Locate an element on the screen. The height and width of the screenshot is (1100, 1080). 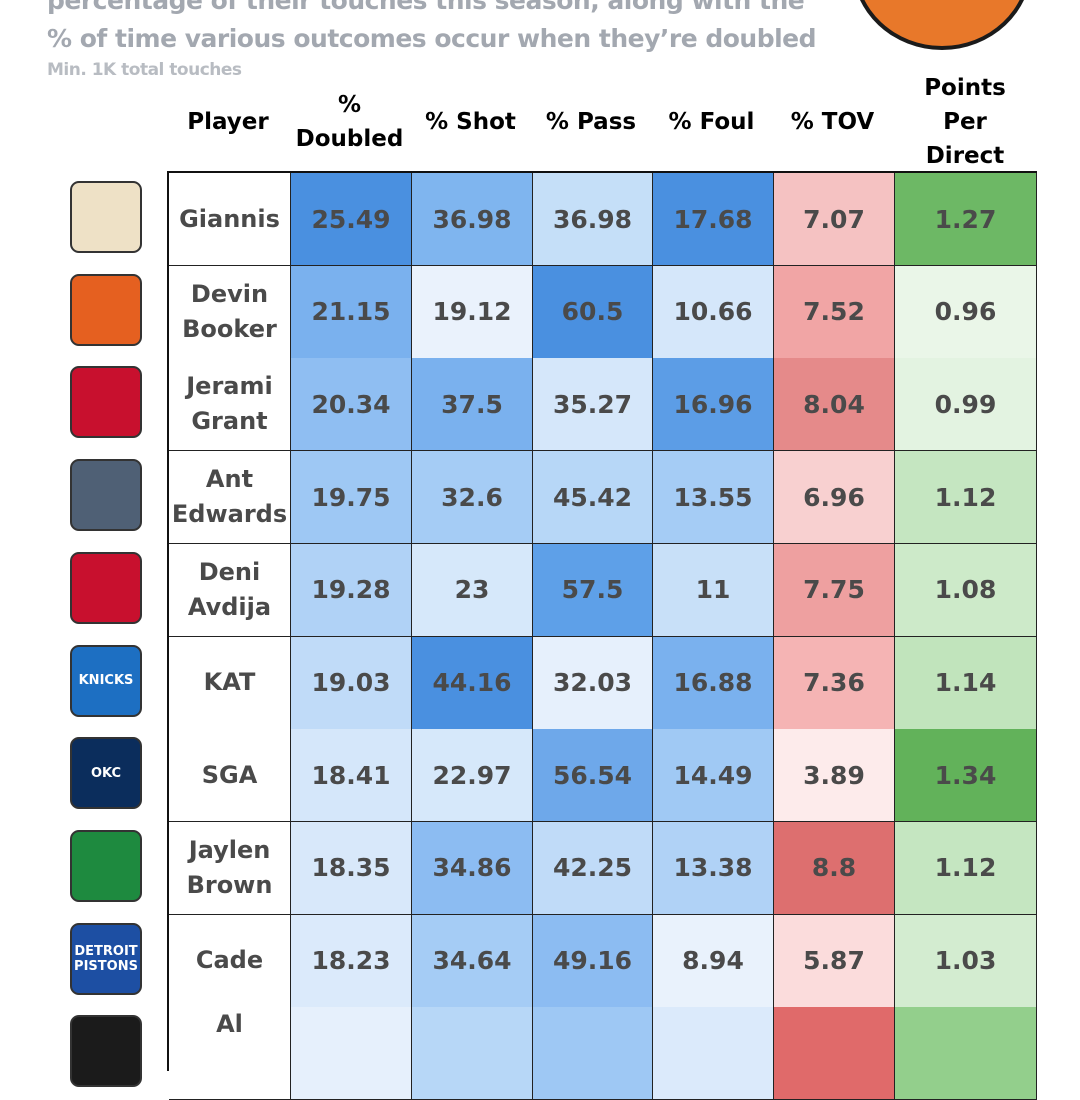
celtics-logo-icon is located at coordinates (106, 865).